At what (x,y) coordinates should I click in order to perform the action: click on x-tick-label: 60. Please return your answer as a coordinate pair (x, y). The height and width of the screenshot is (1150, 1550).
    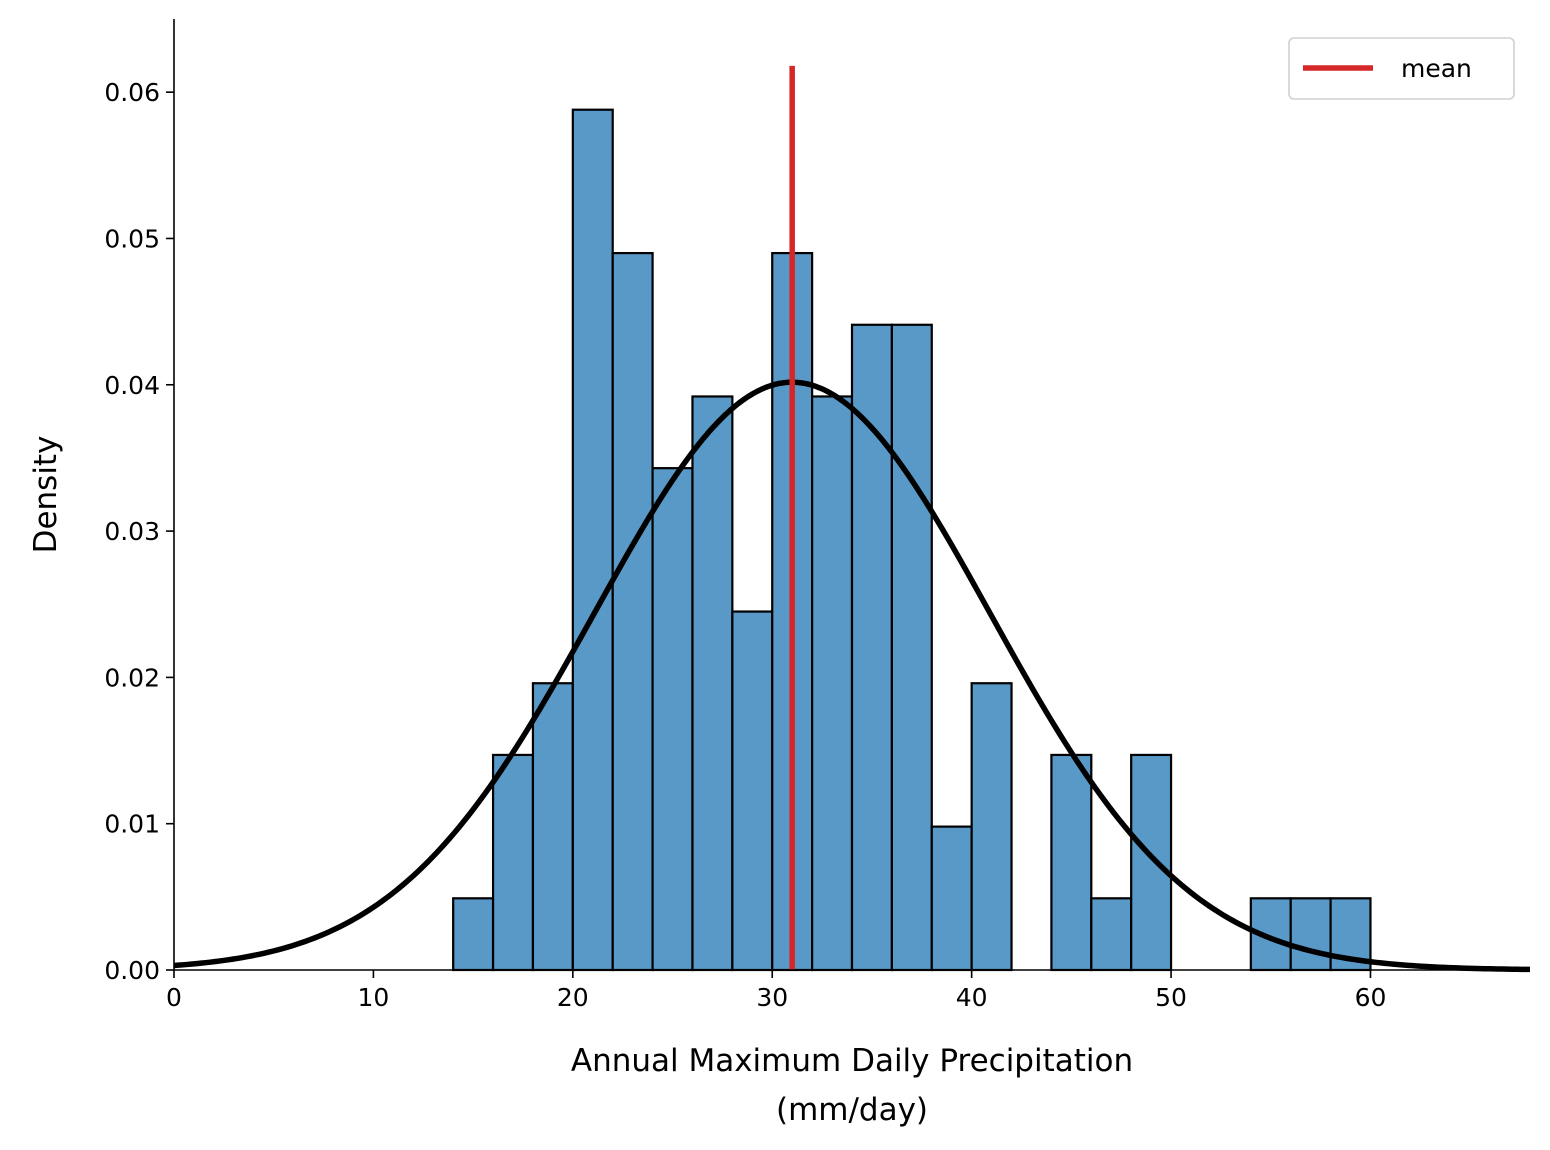
    Looking at the image, I should click on (1371, 997).